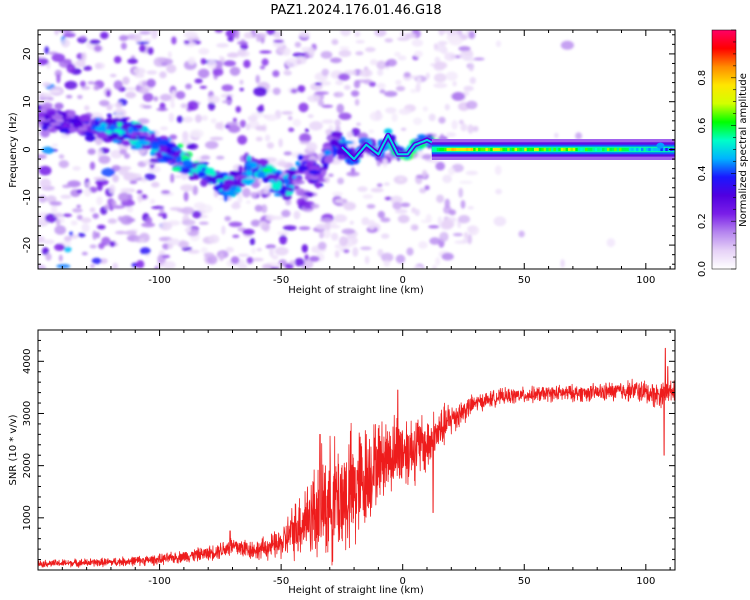 The width and height of the screenshot is (750, 600). What do you see at coordinates (702, 173) in the screenshot?
I see `colorbar-tick-label: 0.4` at bounding box center [702, 173].